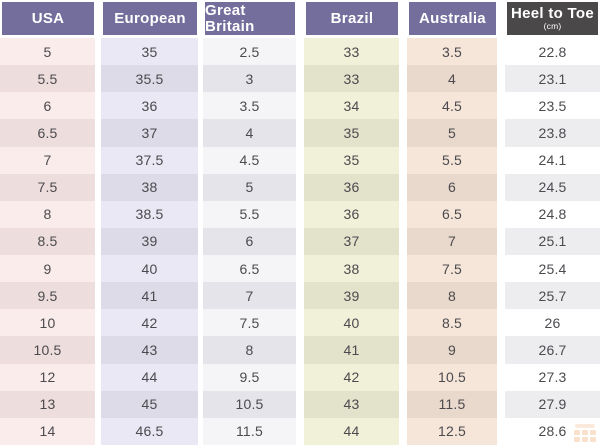 This screenshot has width=600, height=445. I want to click on table-cell: 14, so click(50, 431).